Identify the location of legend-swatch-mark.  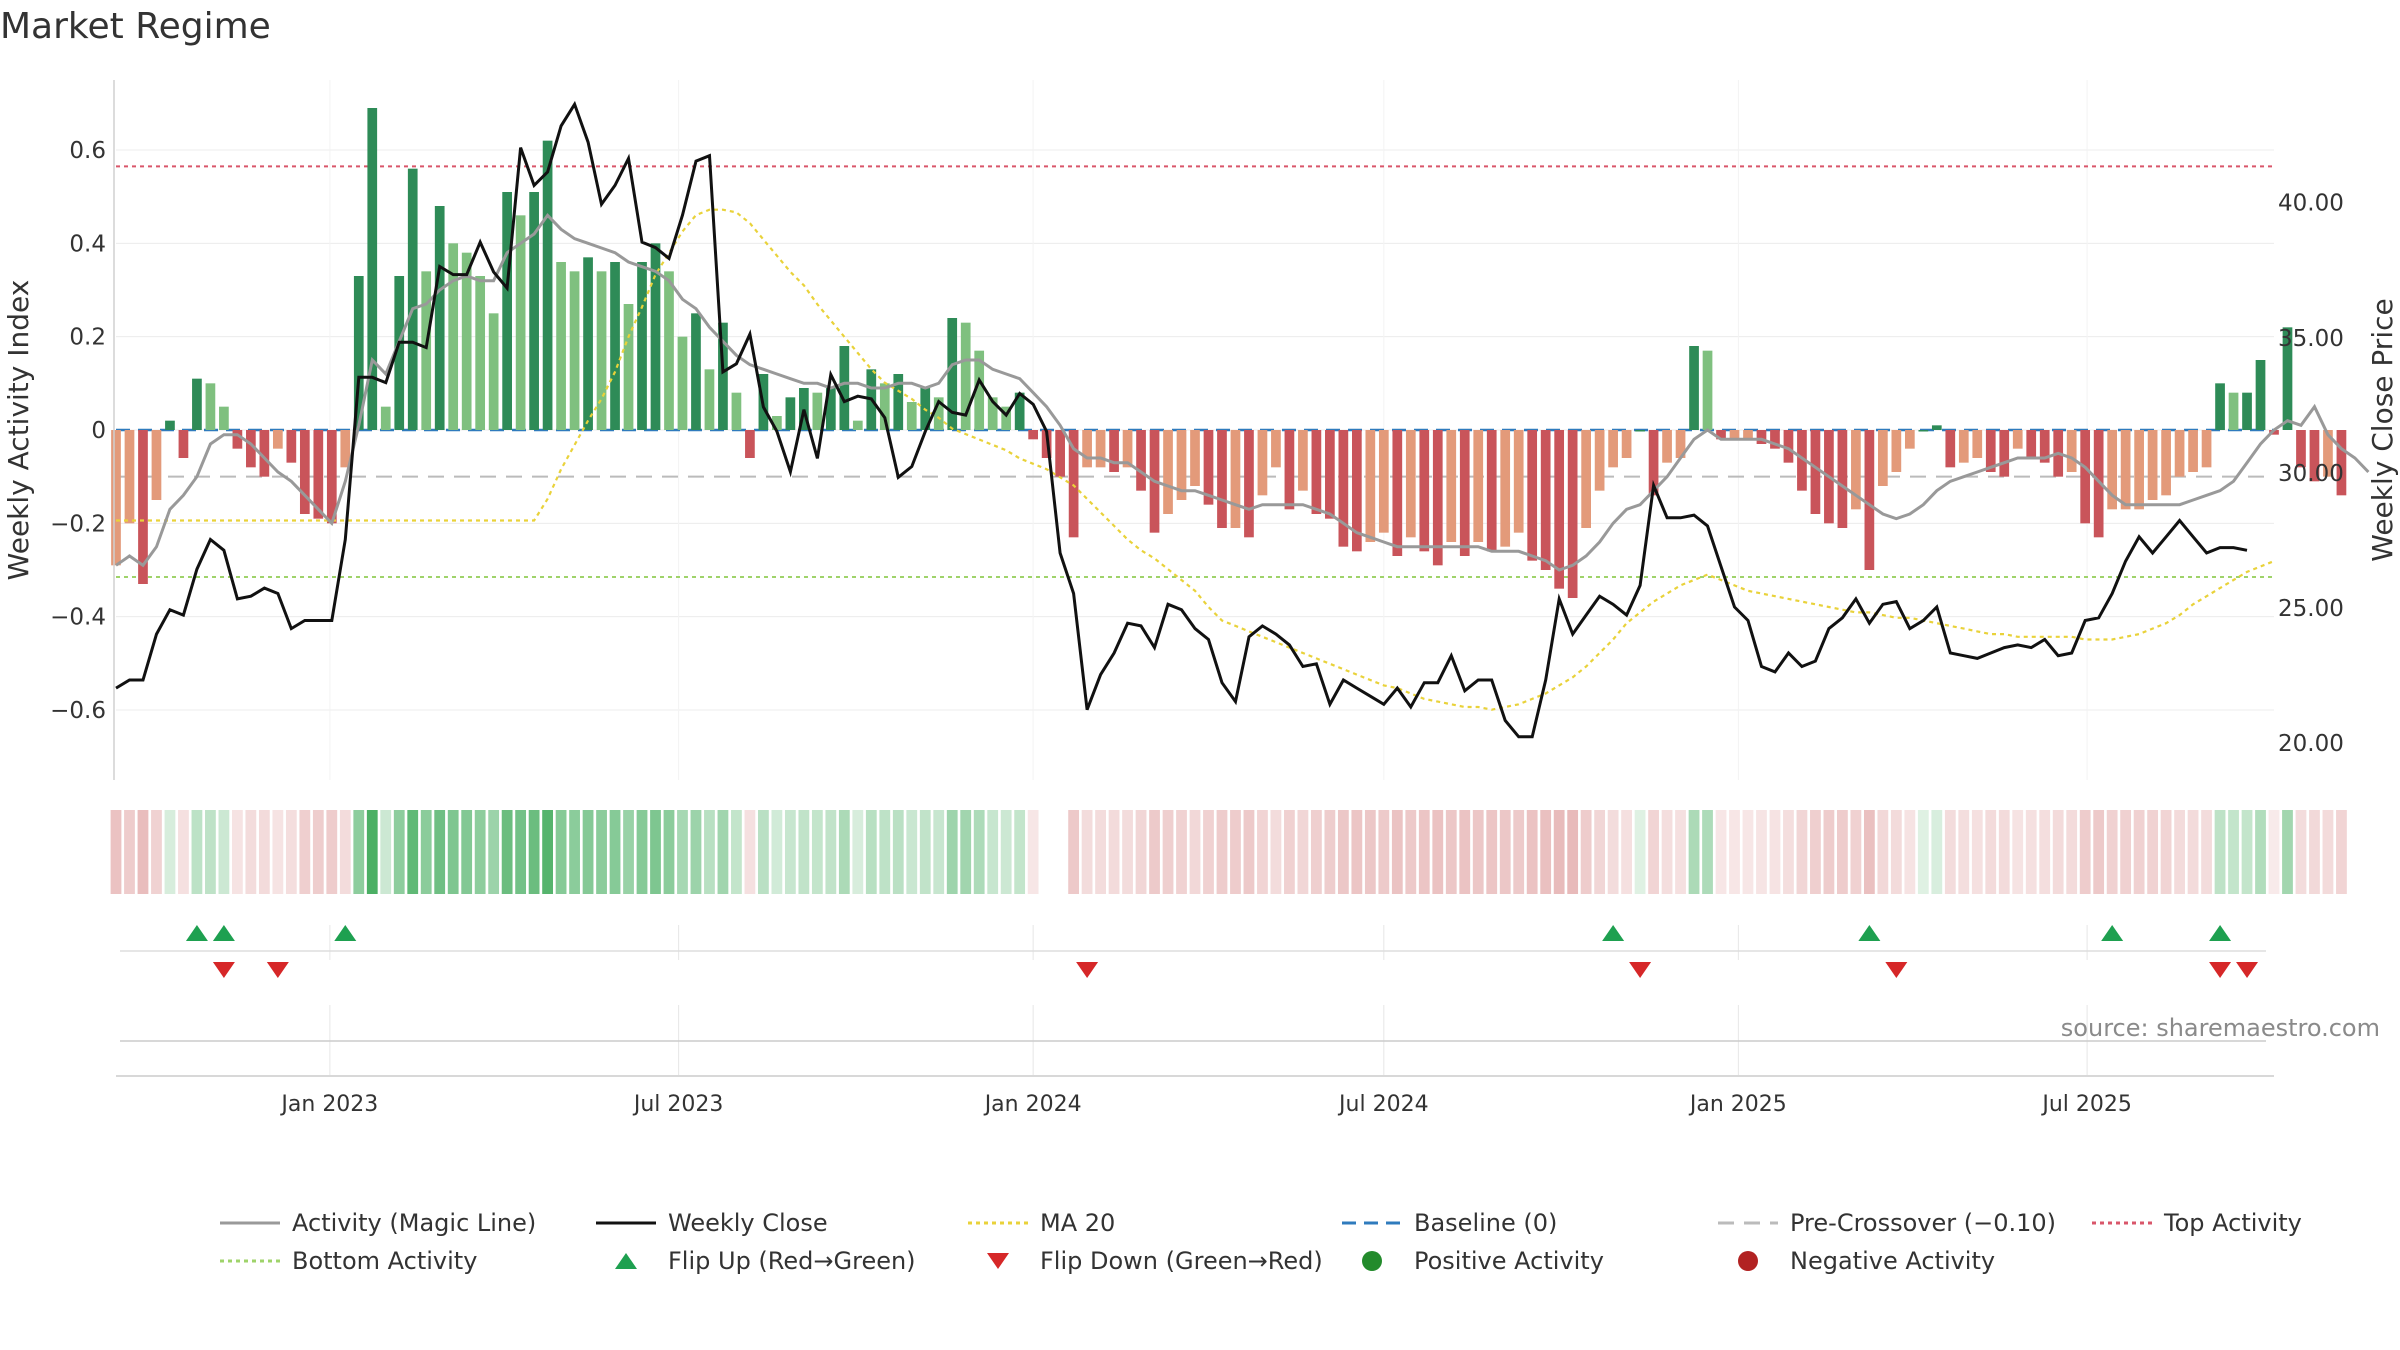
(1372, 1261).